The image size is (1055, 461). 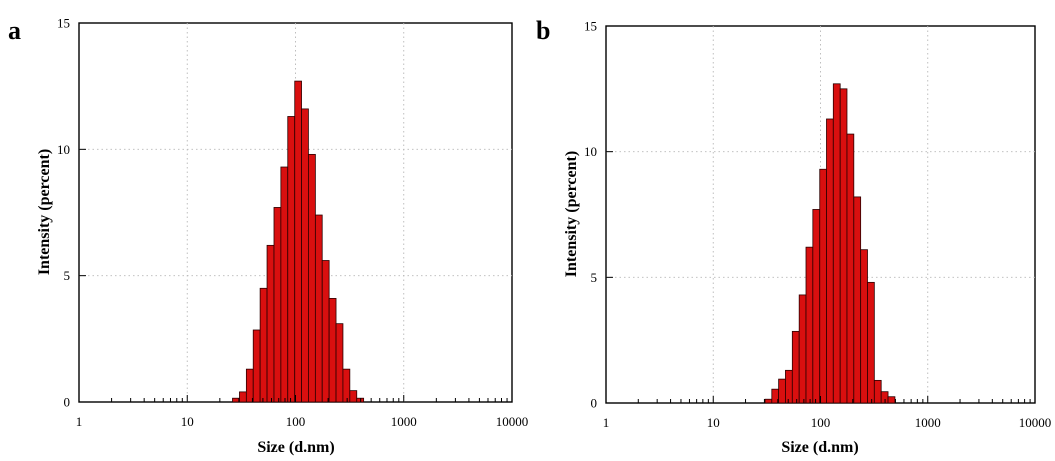 What do you see at coordinates (819, 447) in the screenshot?
I see `x-axis-label-b: Size (d.nm)` at bounding box center [819, 447].